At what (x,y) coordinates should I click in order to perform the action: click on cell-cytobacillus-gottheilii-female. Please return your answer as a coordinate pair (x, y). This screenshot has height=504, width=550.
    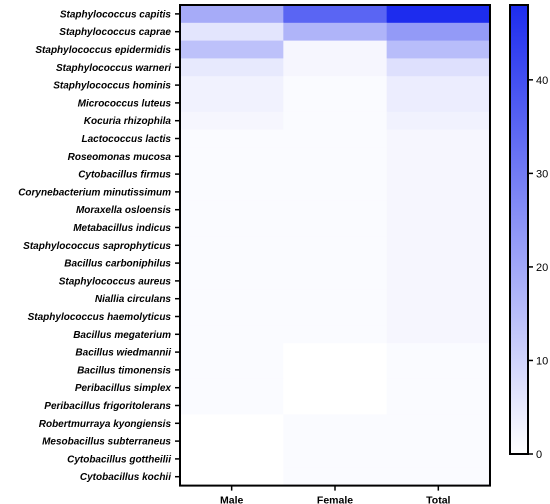
    Looking at the image, I should click on (335, 459).